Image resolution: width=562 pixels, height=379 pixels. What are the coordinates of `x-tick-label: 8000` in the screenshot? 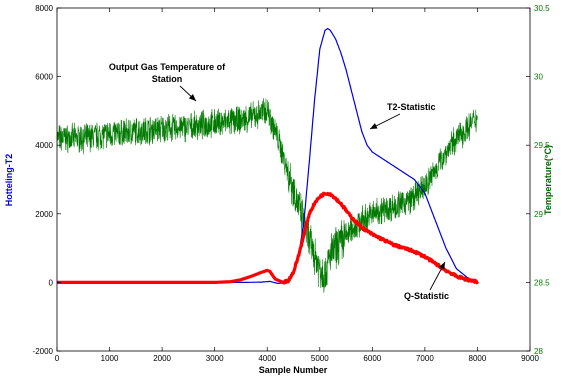 It's located at (478, 358).